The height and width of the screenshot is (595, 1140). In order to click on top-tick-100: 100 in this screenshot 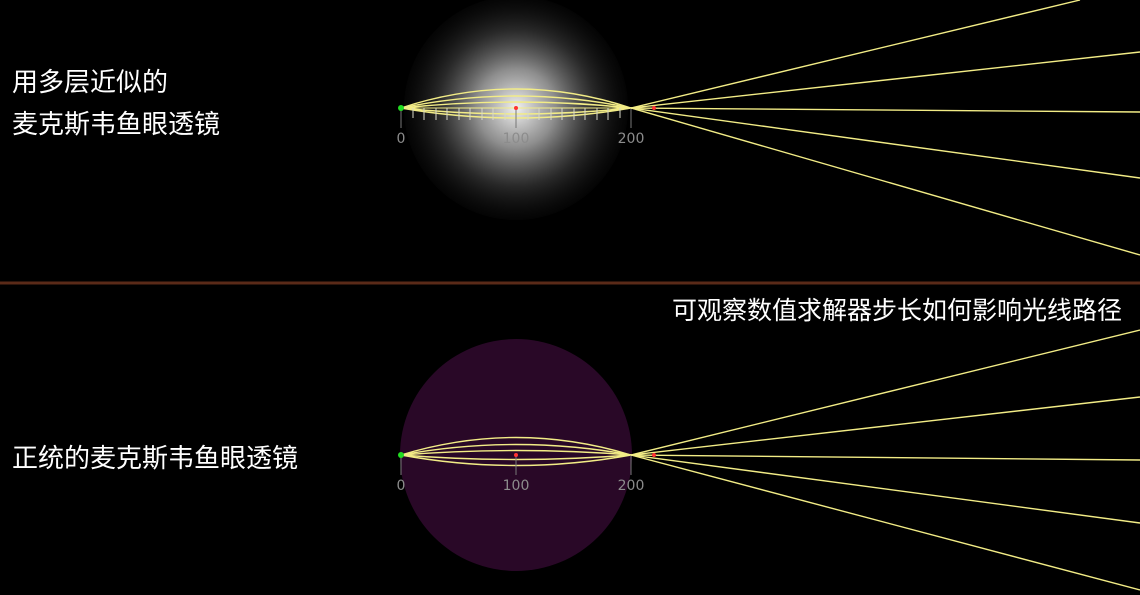, I will do `click(516, 139)`.